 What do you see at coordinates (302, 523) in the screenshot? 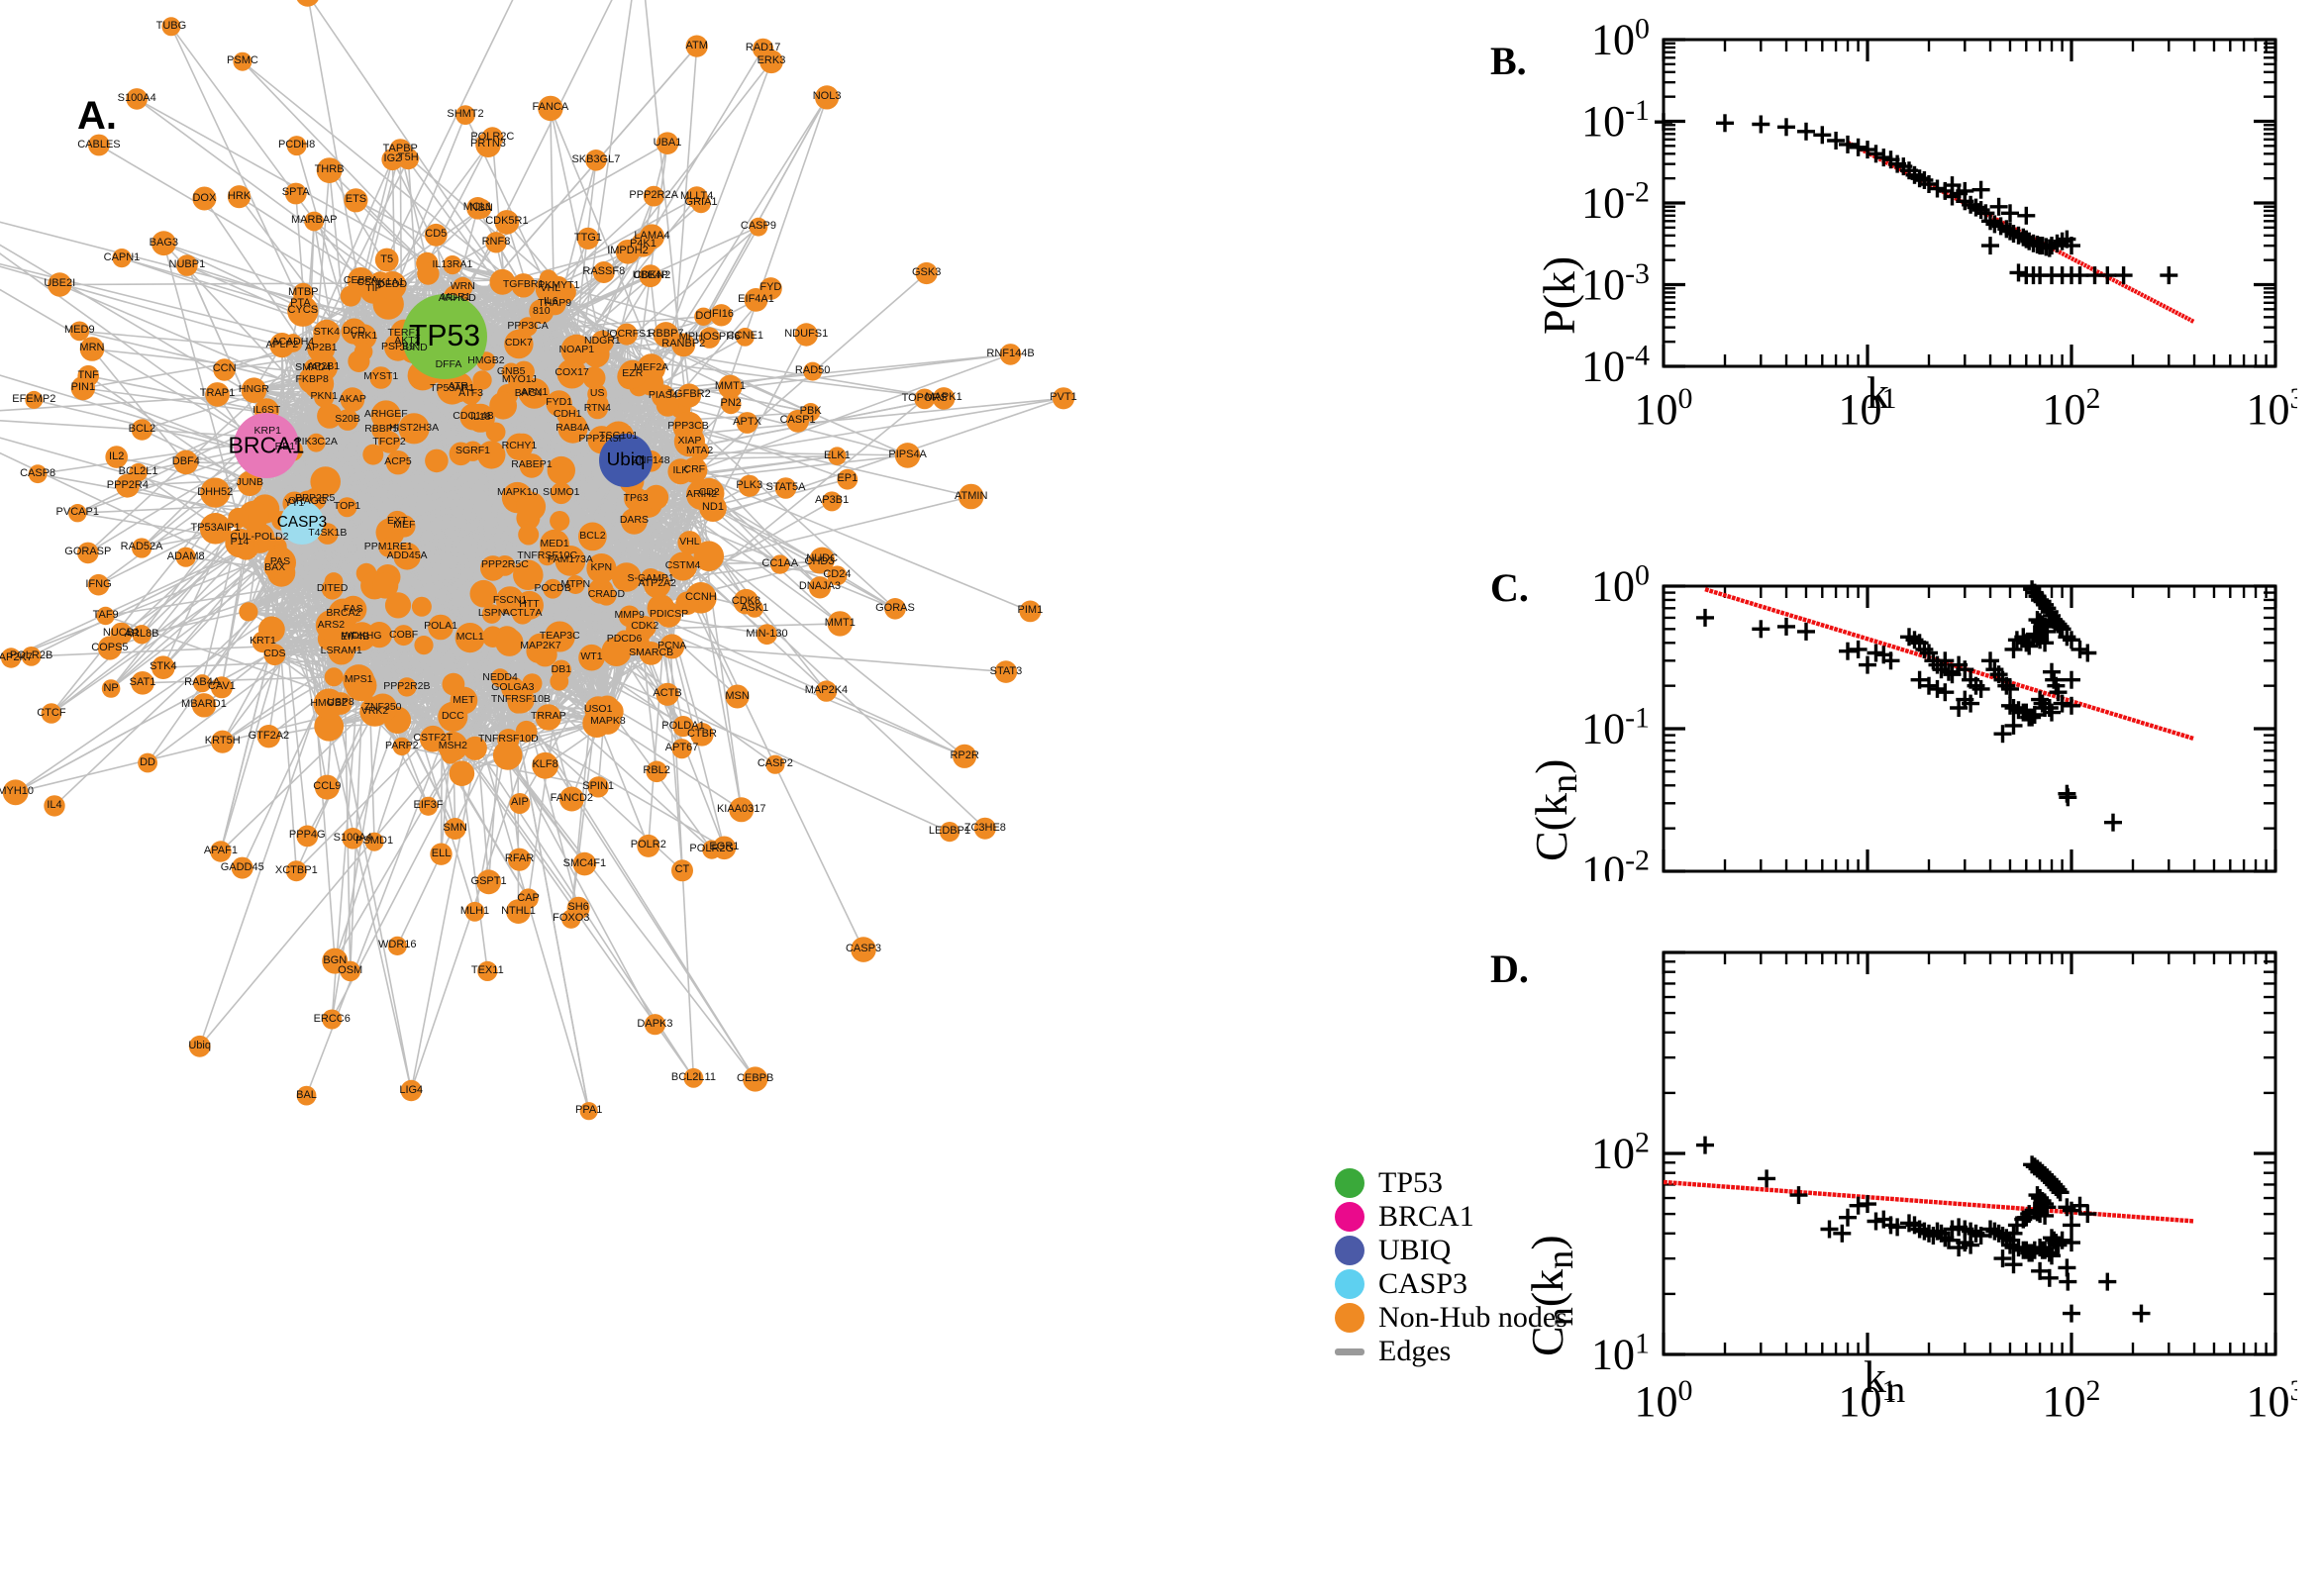
I see `hub-node-casp3` at bounding box center [302, 523].